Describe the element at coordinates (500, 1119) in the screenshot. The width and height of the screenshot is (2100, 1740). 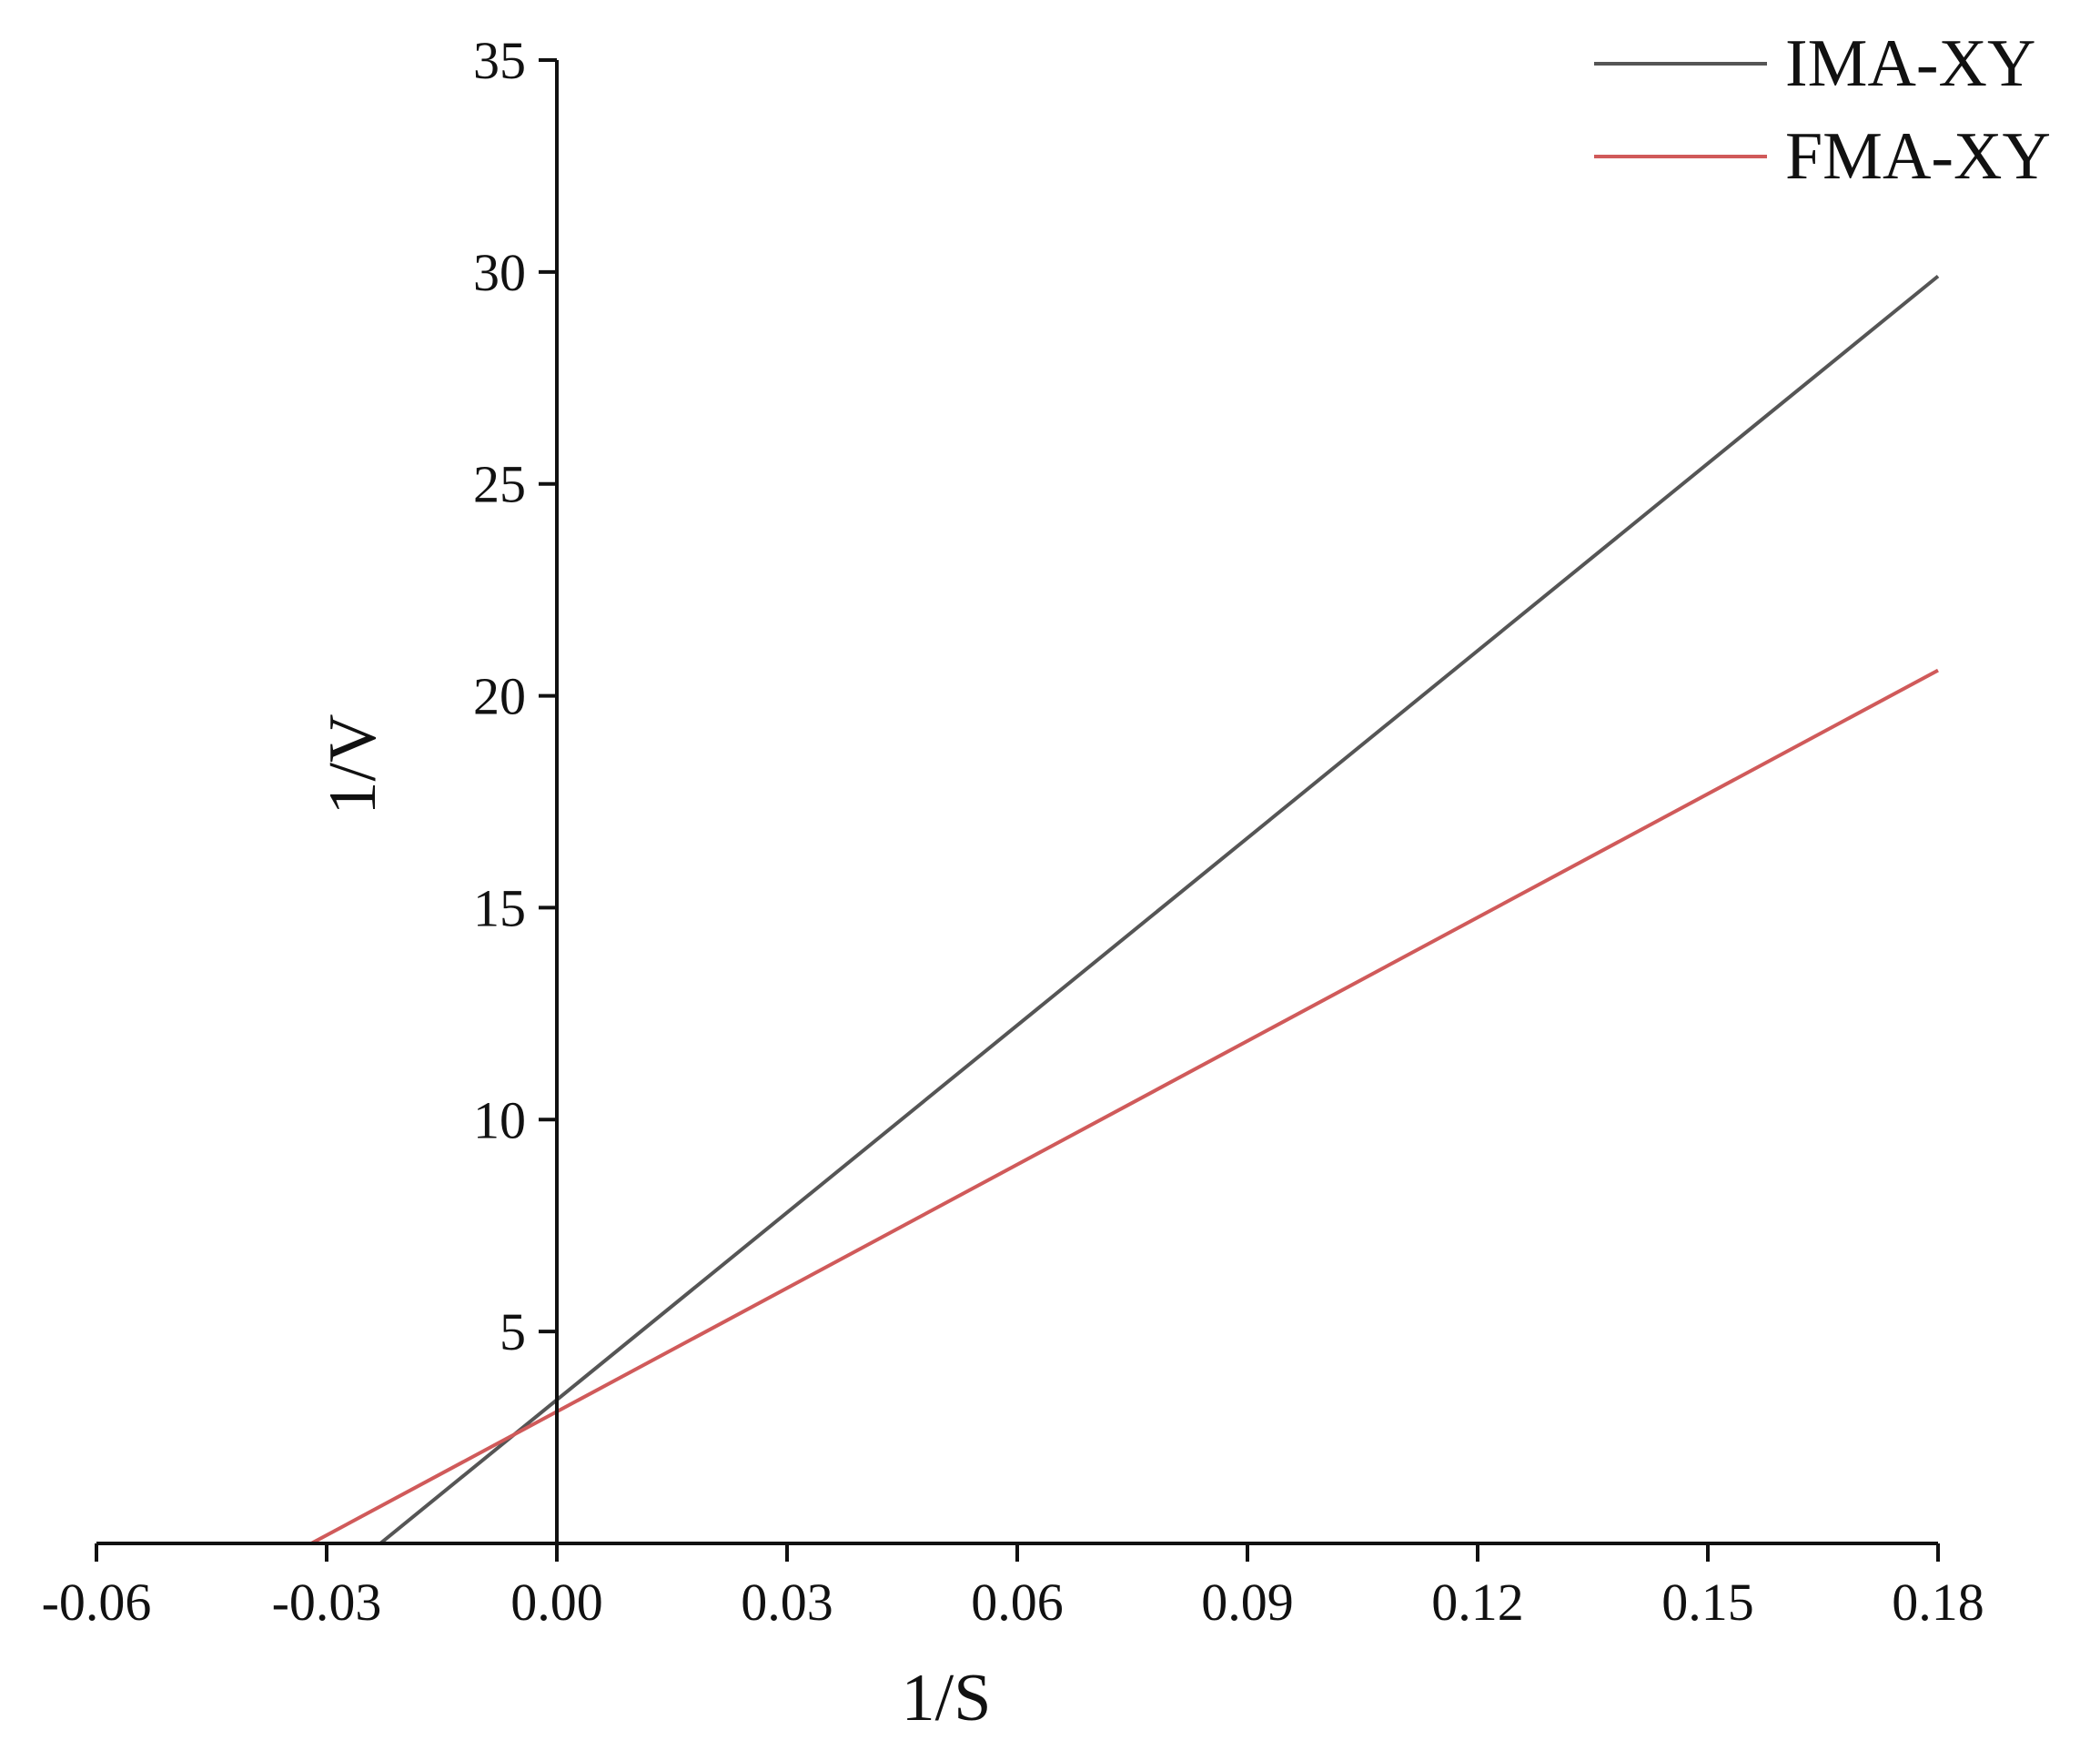
I see `y-tick-label: 10` at that location.